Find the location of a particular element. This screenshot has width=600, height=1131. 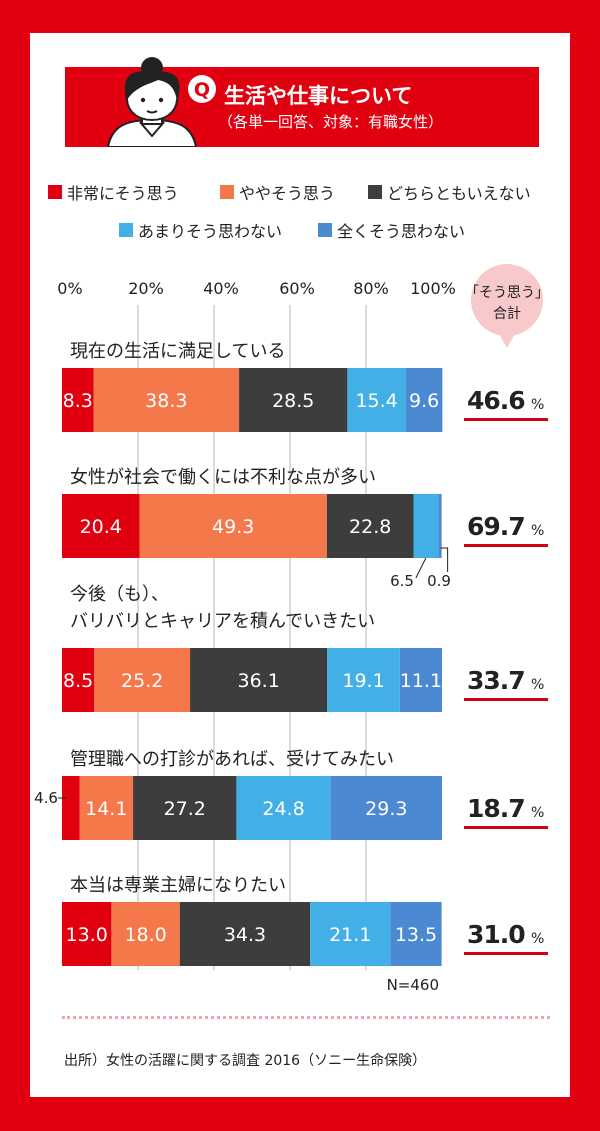

total-header-line1: 「そう思う」 is located at coordinates (507, 293).